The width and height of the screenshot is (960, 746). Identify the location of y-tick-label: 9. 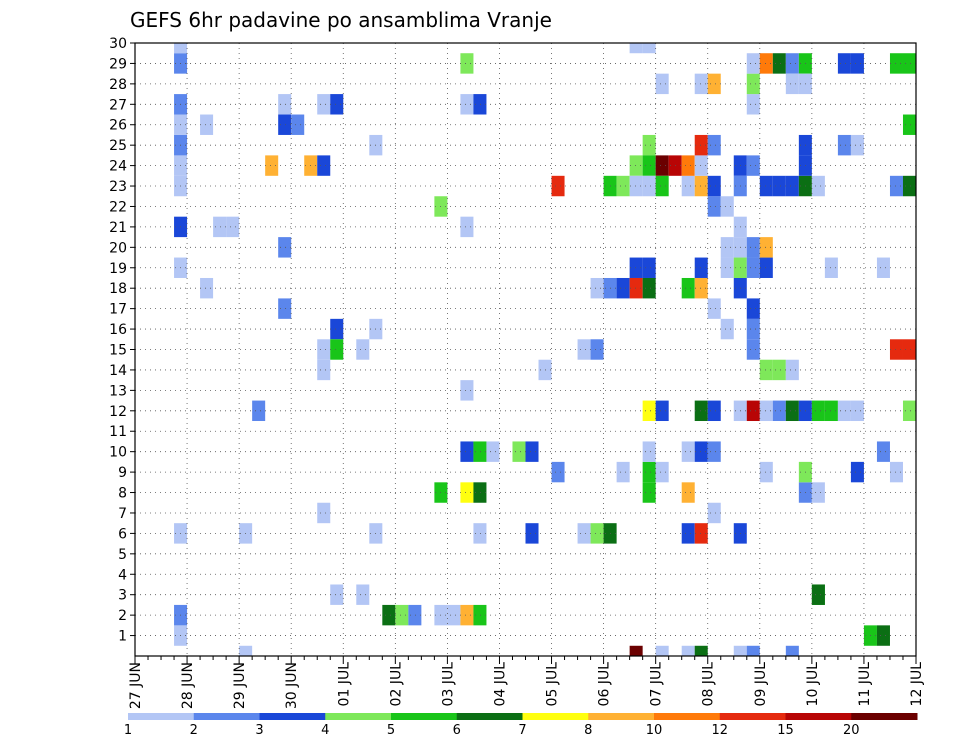
(122, 473).